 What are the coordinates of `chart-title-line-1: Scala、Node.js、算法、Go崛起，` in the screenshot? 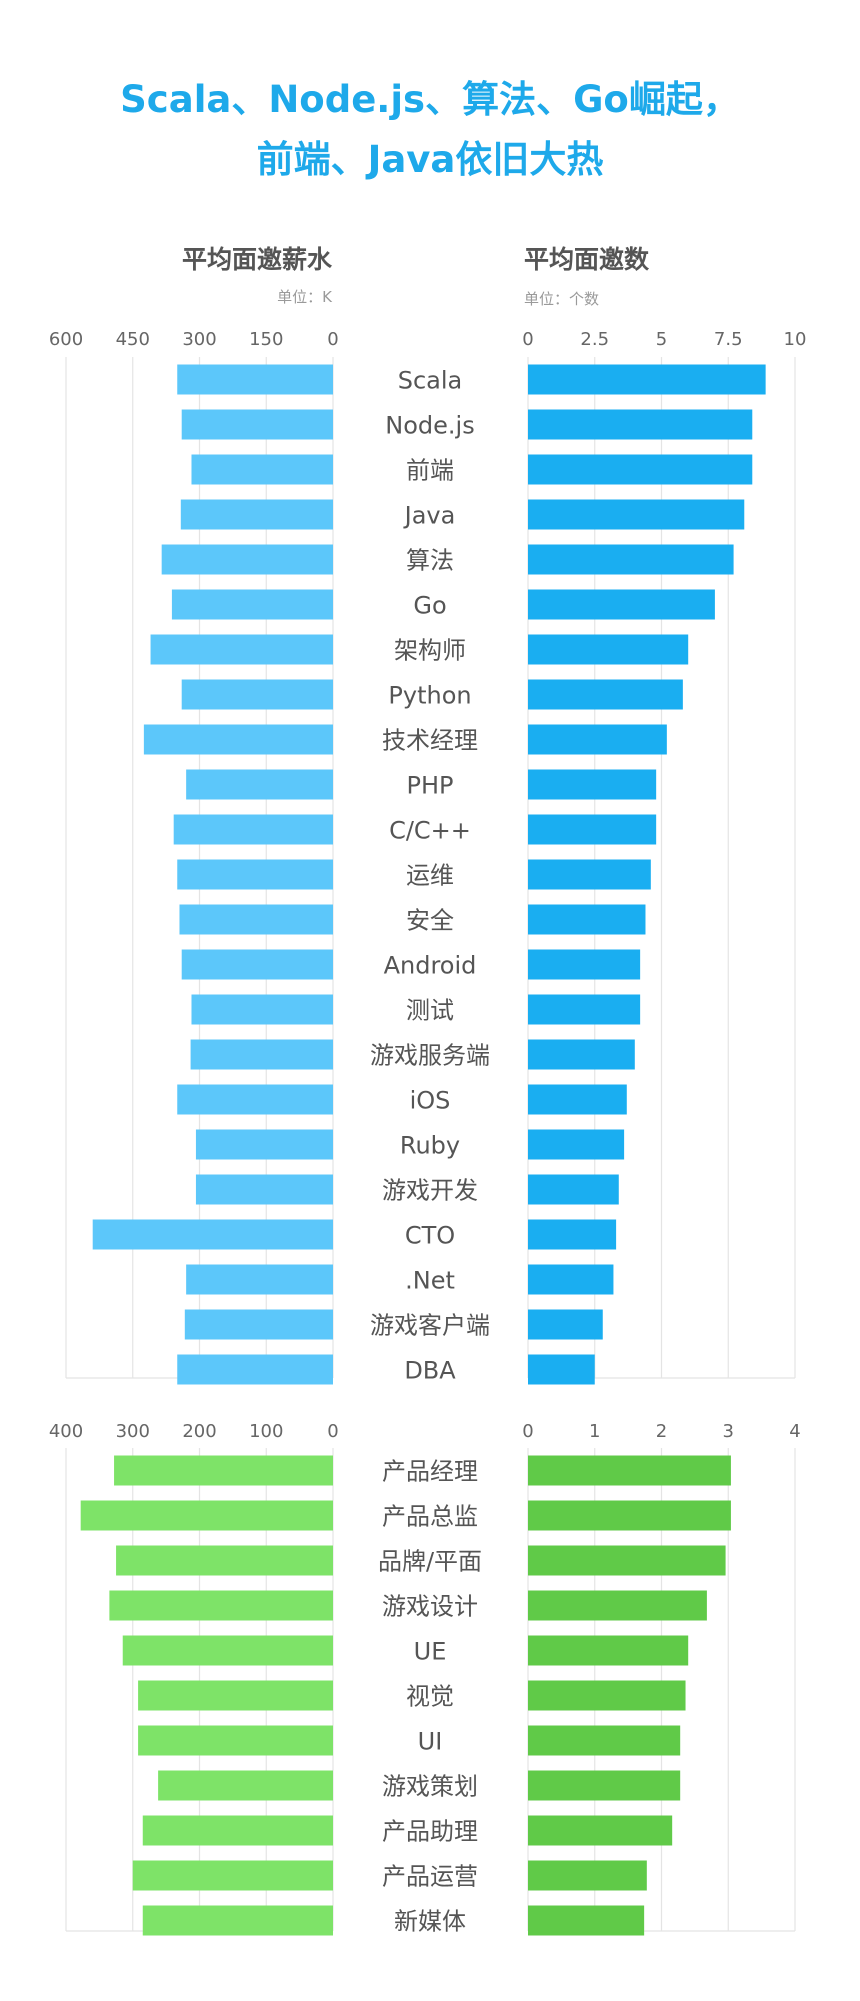 It's located at (430, 99).